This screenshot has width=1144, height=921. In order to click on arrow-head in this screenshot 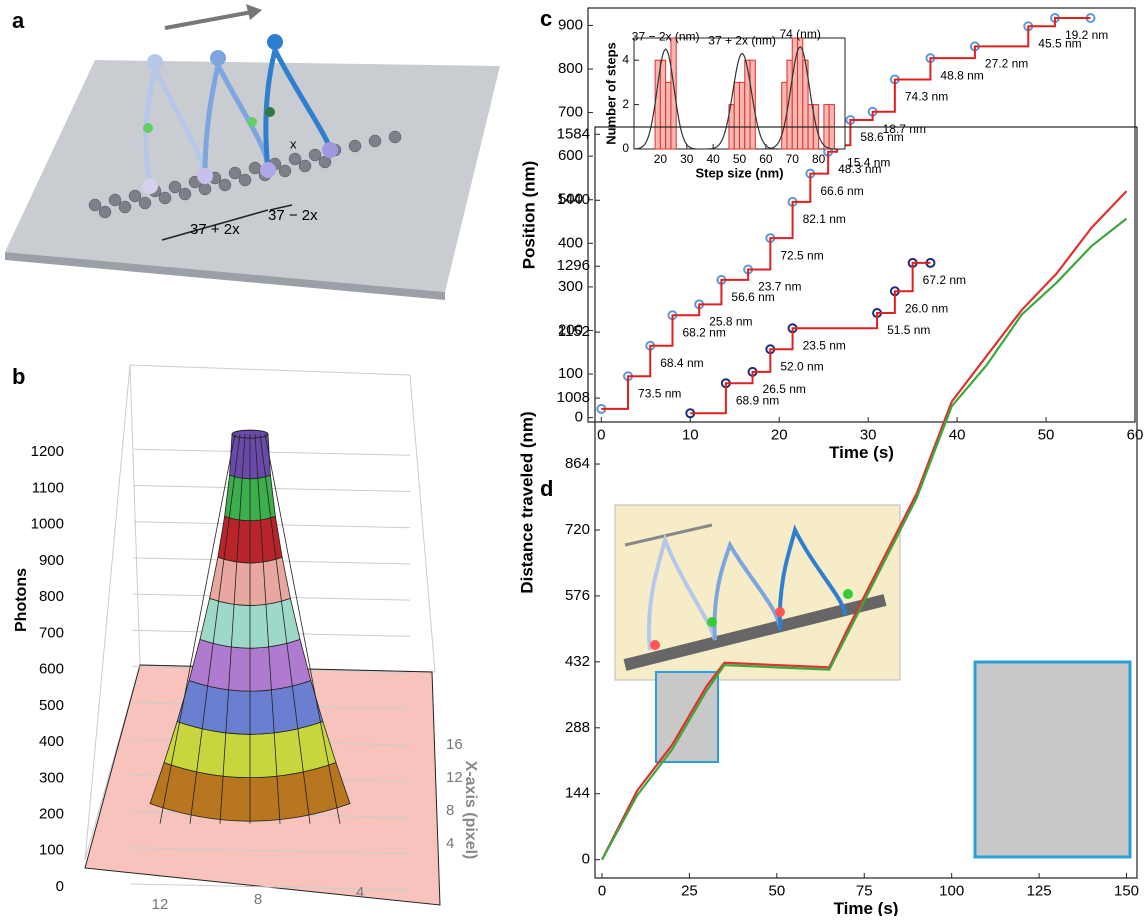, I will do `click(254, 12)`.